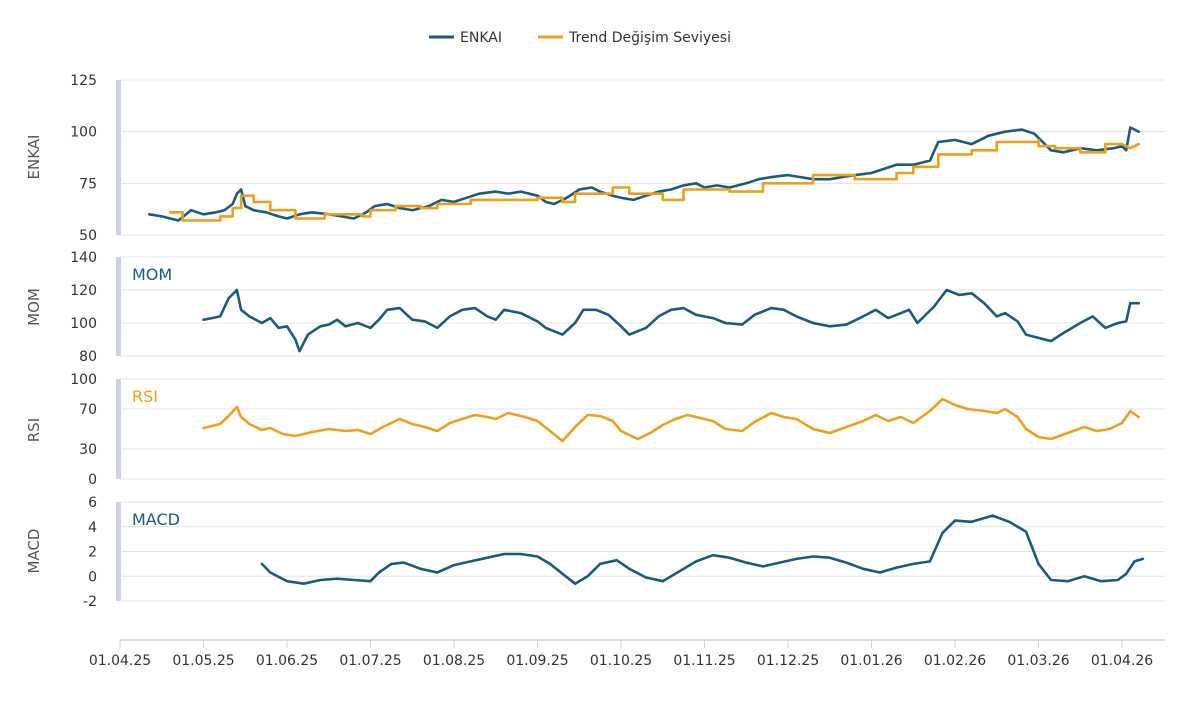 Image resolution: width=1200 pixels, height=715 pixels. Describe the element at coordinates (621, 661) in the screenshot. I see `x-tick-label: 01.10.25` at that location.